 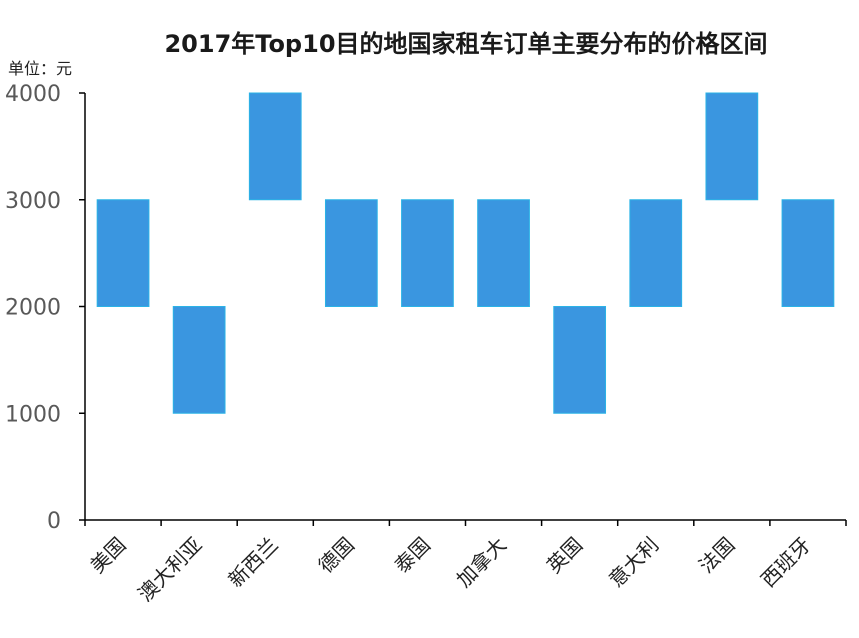 I want to click on x-tick-label: 德国, so click(x=336, y=555).